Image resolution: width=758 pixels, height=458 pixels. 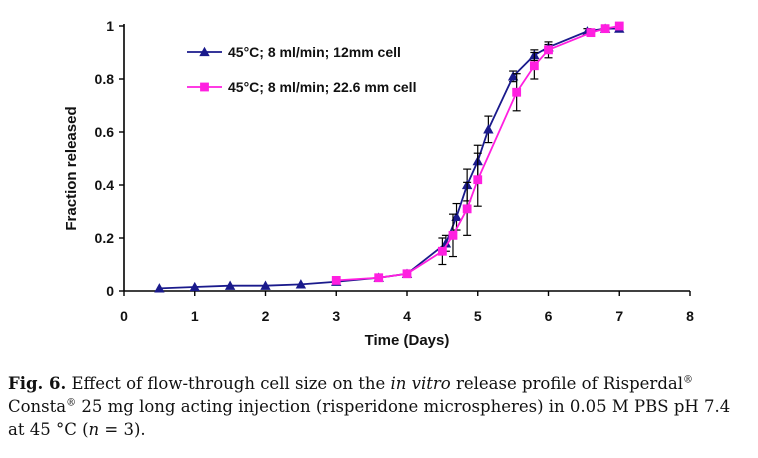 I want to click on legend-item: 45°C; 8 ml/min; 22.6 mm cell, so click(x=301, y=87).